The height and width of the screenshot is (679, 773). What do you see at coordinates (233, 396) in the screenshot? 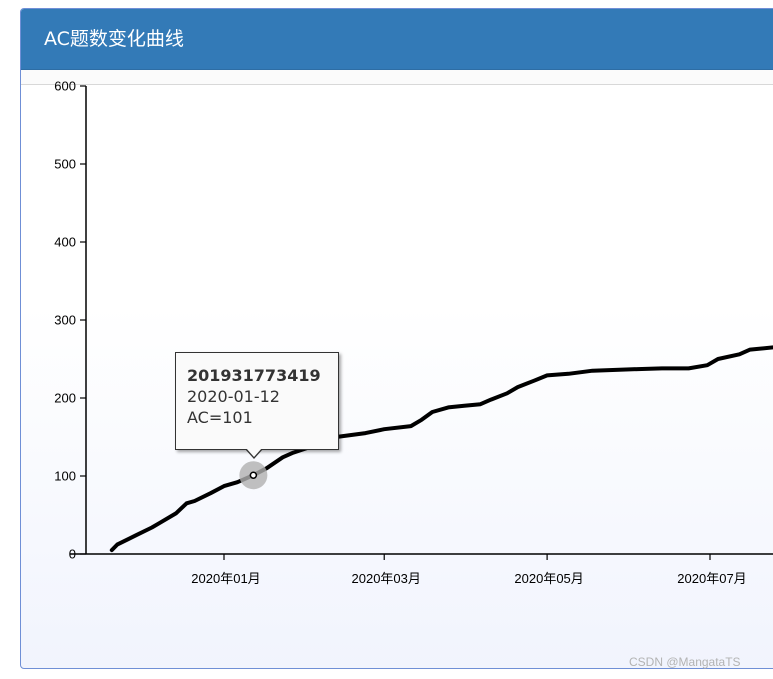
I see `tooltip-date: 2020-01-12` at bounding box center [233, 396].